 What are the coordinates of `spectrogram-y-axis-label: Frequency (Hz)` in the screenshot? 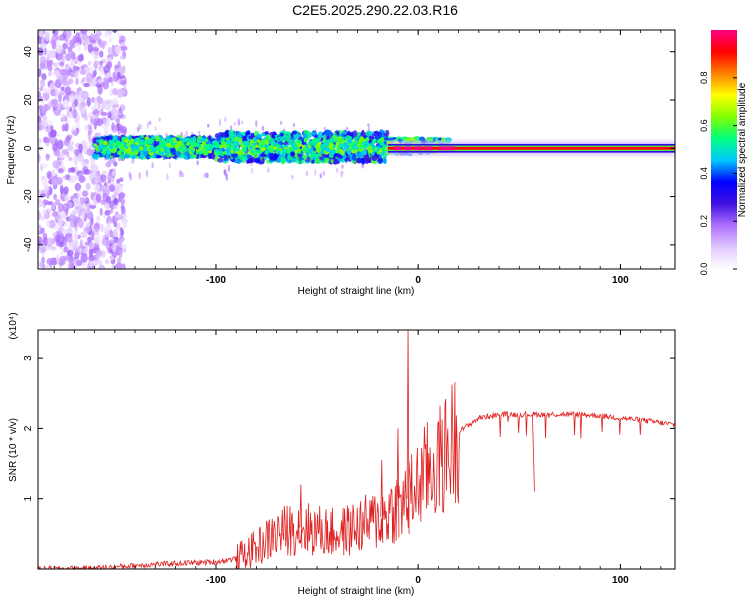 It's located at (11, 150).